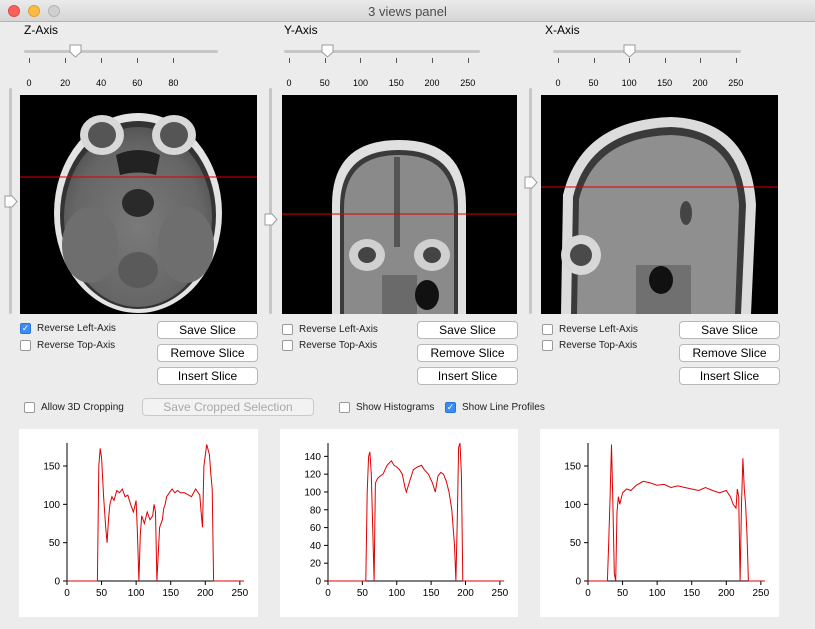 The height and width of the screenshot is (629, 815). What do you see at coordinates (572, 467) in the screenshot?
I see `y-tick-label: 150` at bounding box center [572, 467].